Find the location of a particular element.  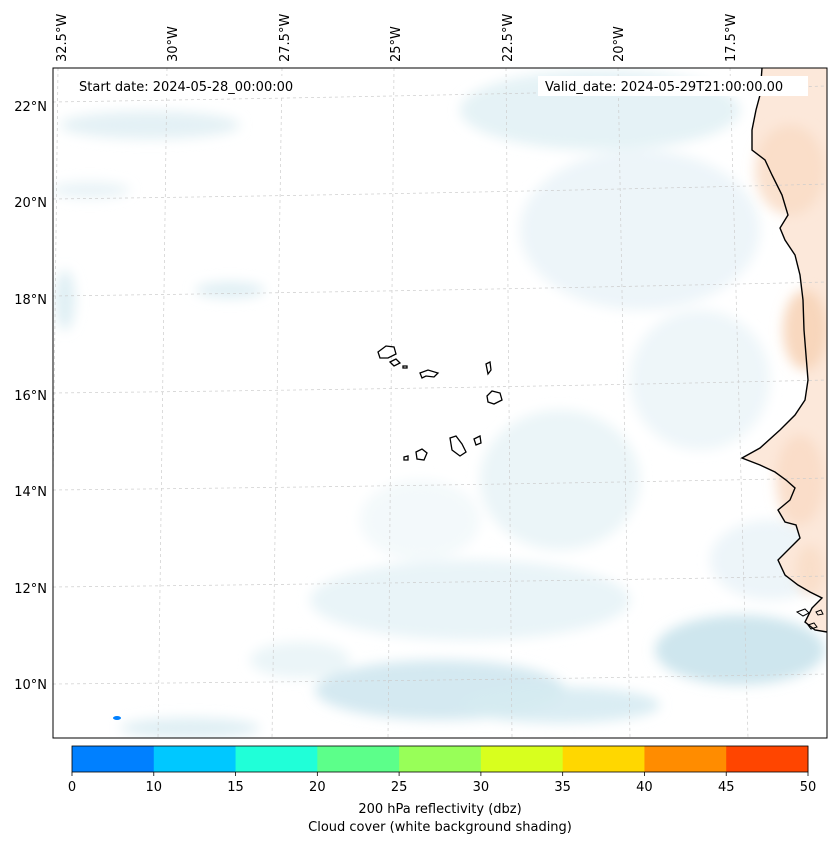

lat-label-14n: 14°N is located at coordinates (30, 492).